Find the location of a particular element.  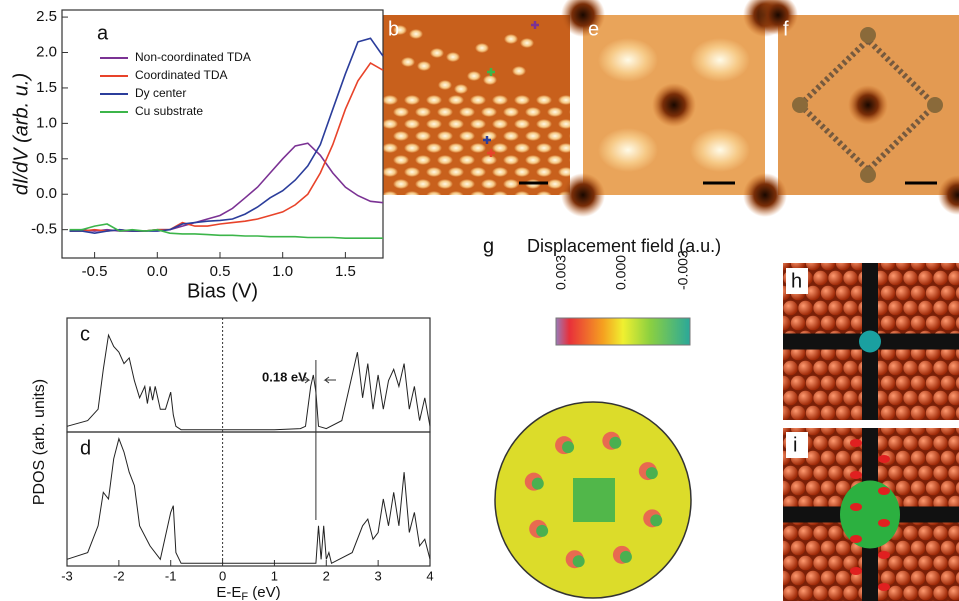

y-tick-label: 1.0 is located at coordinates (46, 122).